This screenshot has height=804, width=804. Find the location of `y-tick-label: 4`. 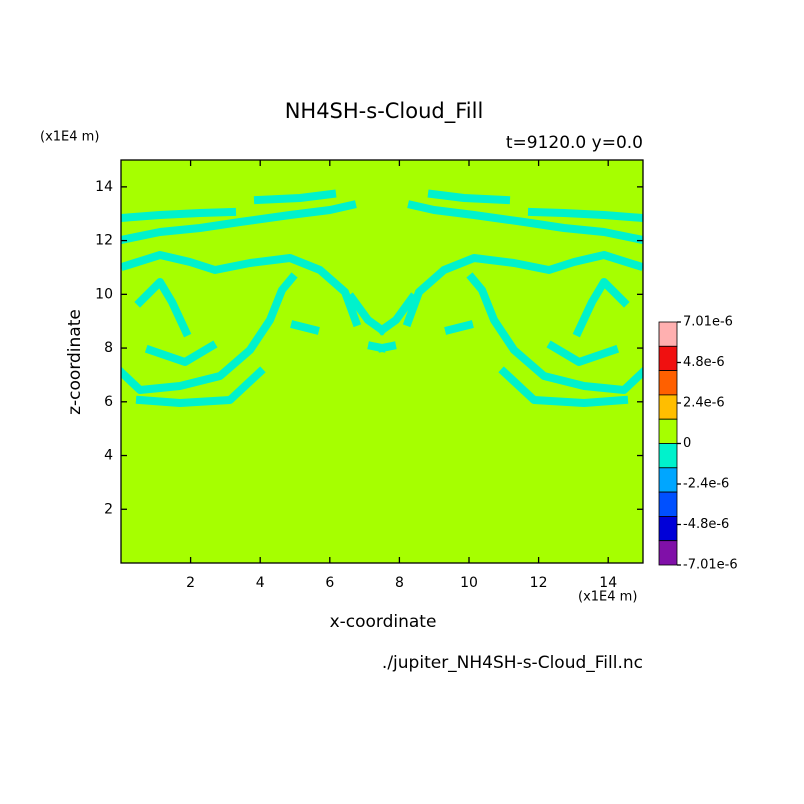

y-tick-label: 4 is located at coordinates (108, 456).